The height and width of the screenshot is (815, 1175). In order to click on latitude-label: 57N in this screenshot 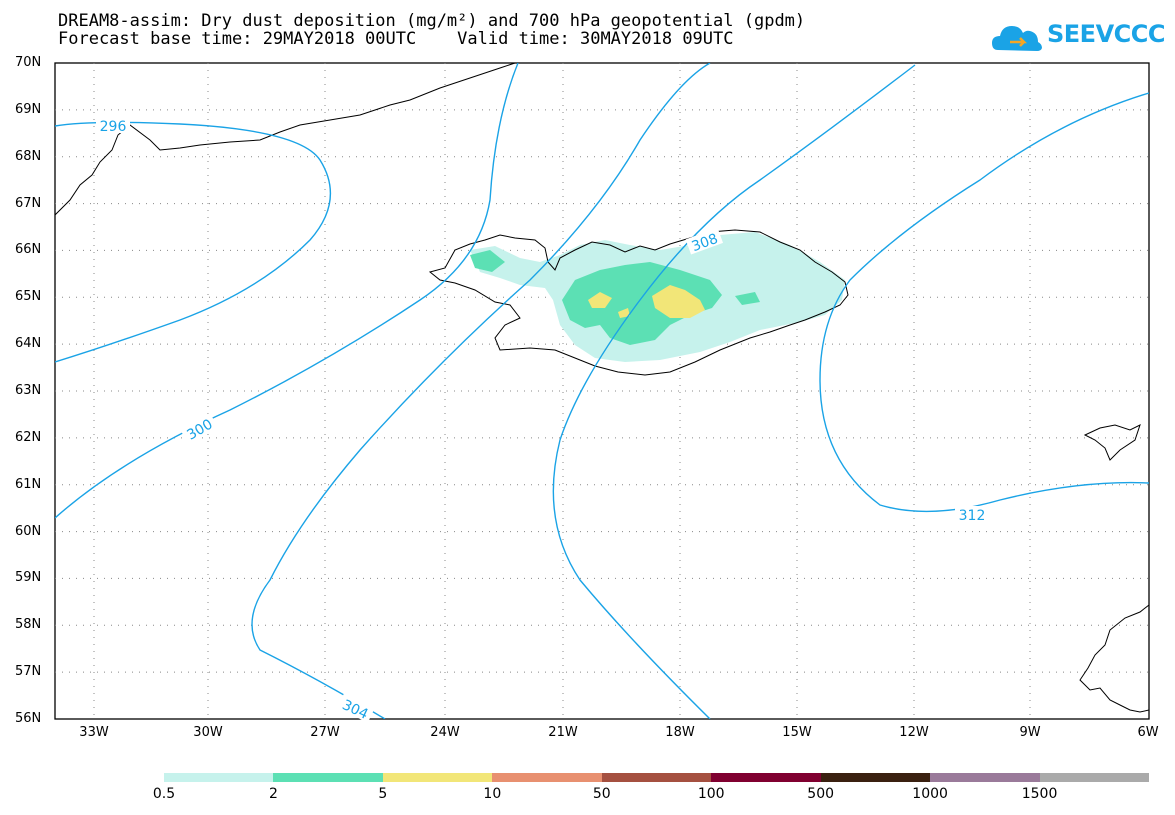, I will do `click(28, 672)`.